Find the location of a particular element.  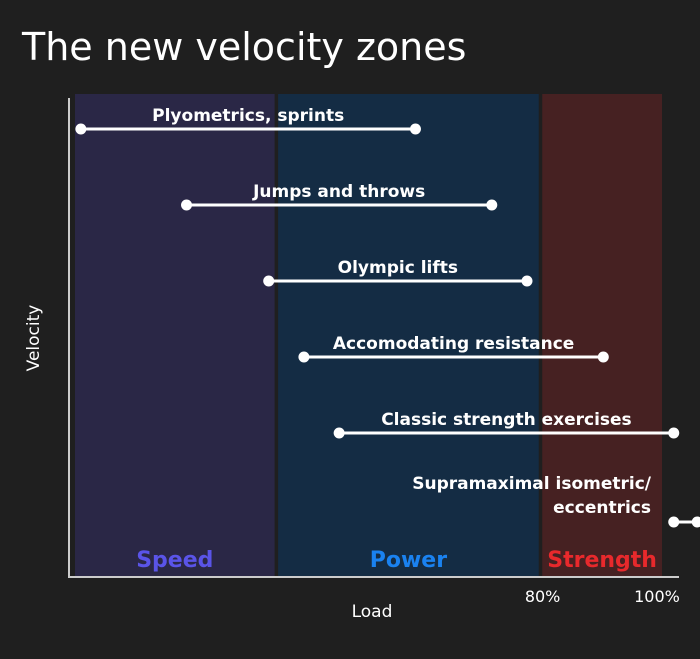

zone-strength-label: Strength is located at coordinates (602, 560).